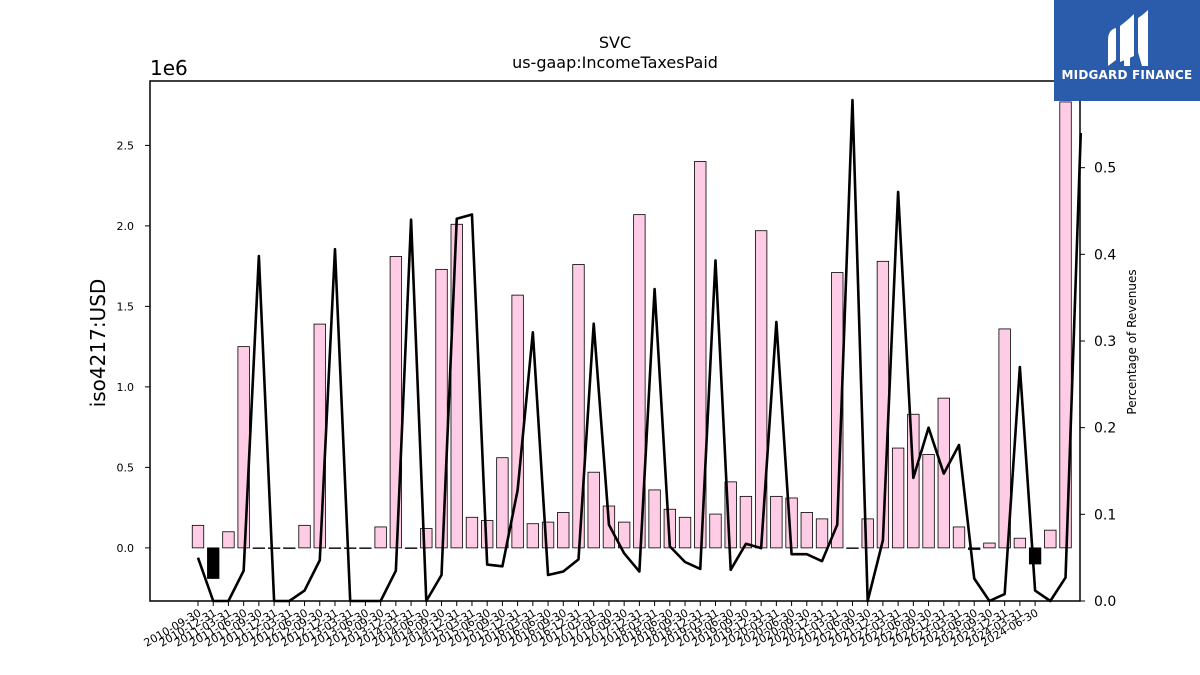 The width and height of the screenshot is (1200, 675). I want to click on y-tick-label: 2.5, so click(126, 145).